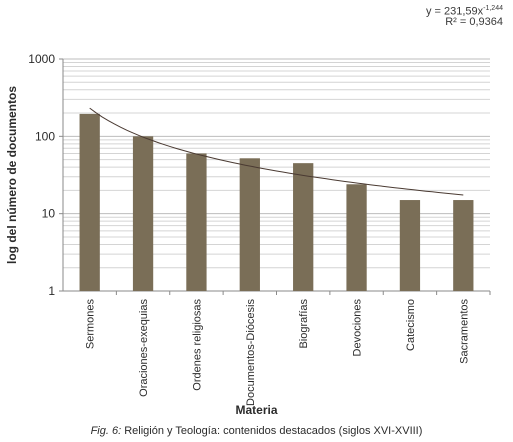  Describe the element at coordinates (144, 348) in the screenshot. I see `x-tick-label: Oraciones-exequias` at that location.